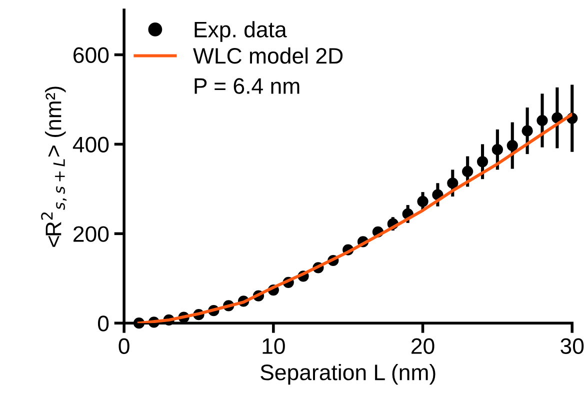 This screenshot has width=588, height=418. I want to click on y-tick-label: 0, so click(103, 324).